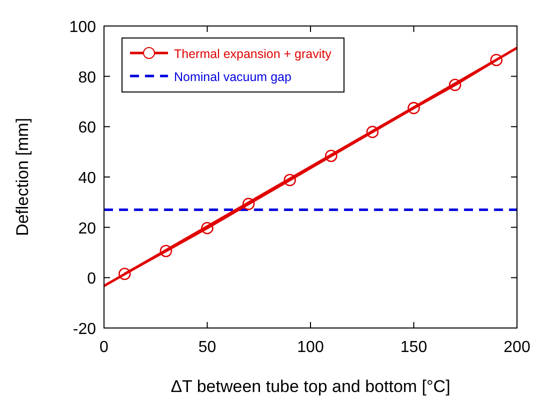 The image size is (533, 401). Describe the element at coordinates (104, 347) in the screenshot. I see `x-tick-label: 0` at that location.